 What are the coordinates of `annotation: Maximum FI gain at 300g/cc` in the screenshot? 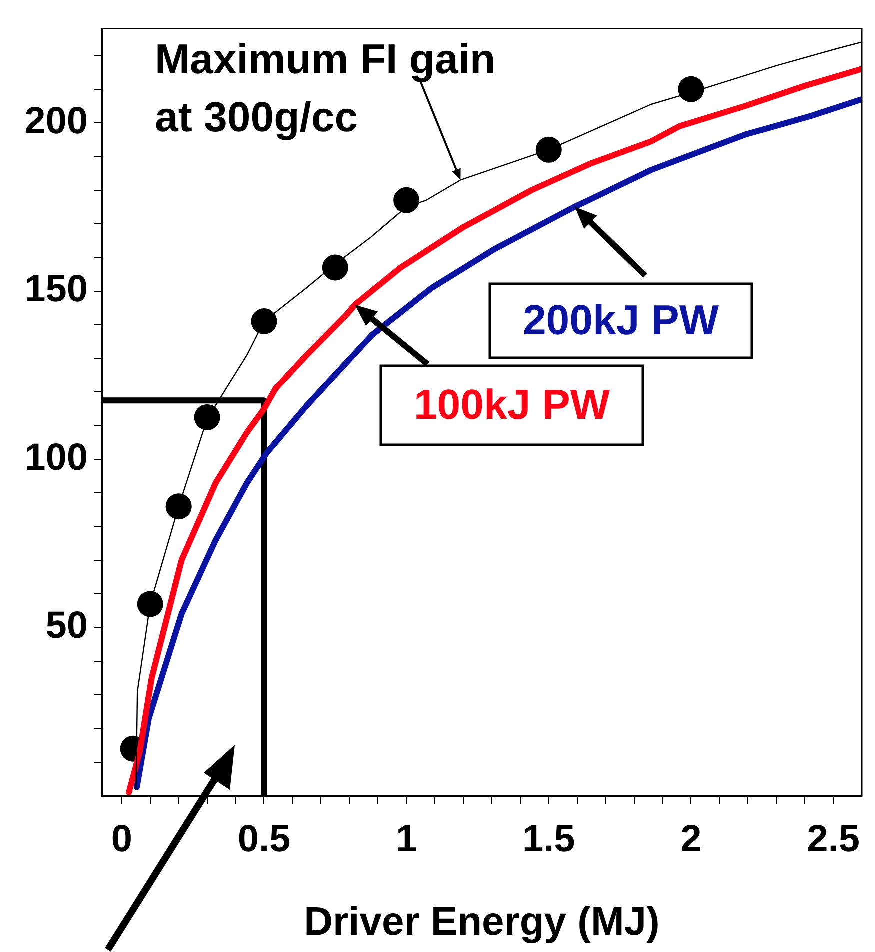 It's located at (325, 88).